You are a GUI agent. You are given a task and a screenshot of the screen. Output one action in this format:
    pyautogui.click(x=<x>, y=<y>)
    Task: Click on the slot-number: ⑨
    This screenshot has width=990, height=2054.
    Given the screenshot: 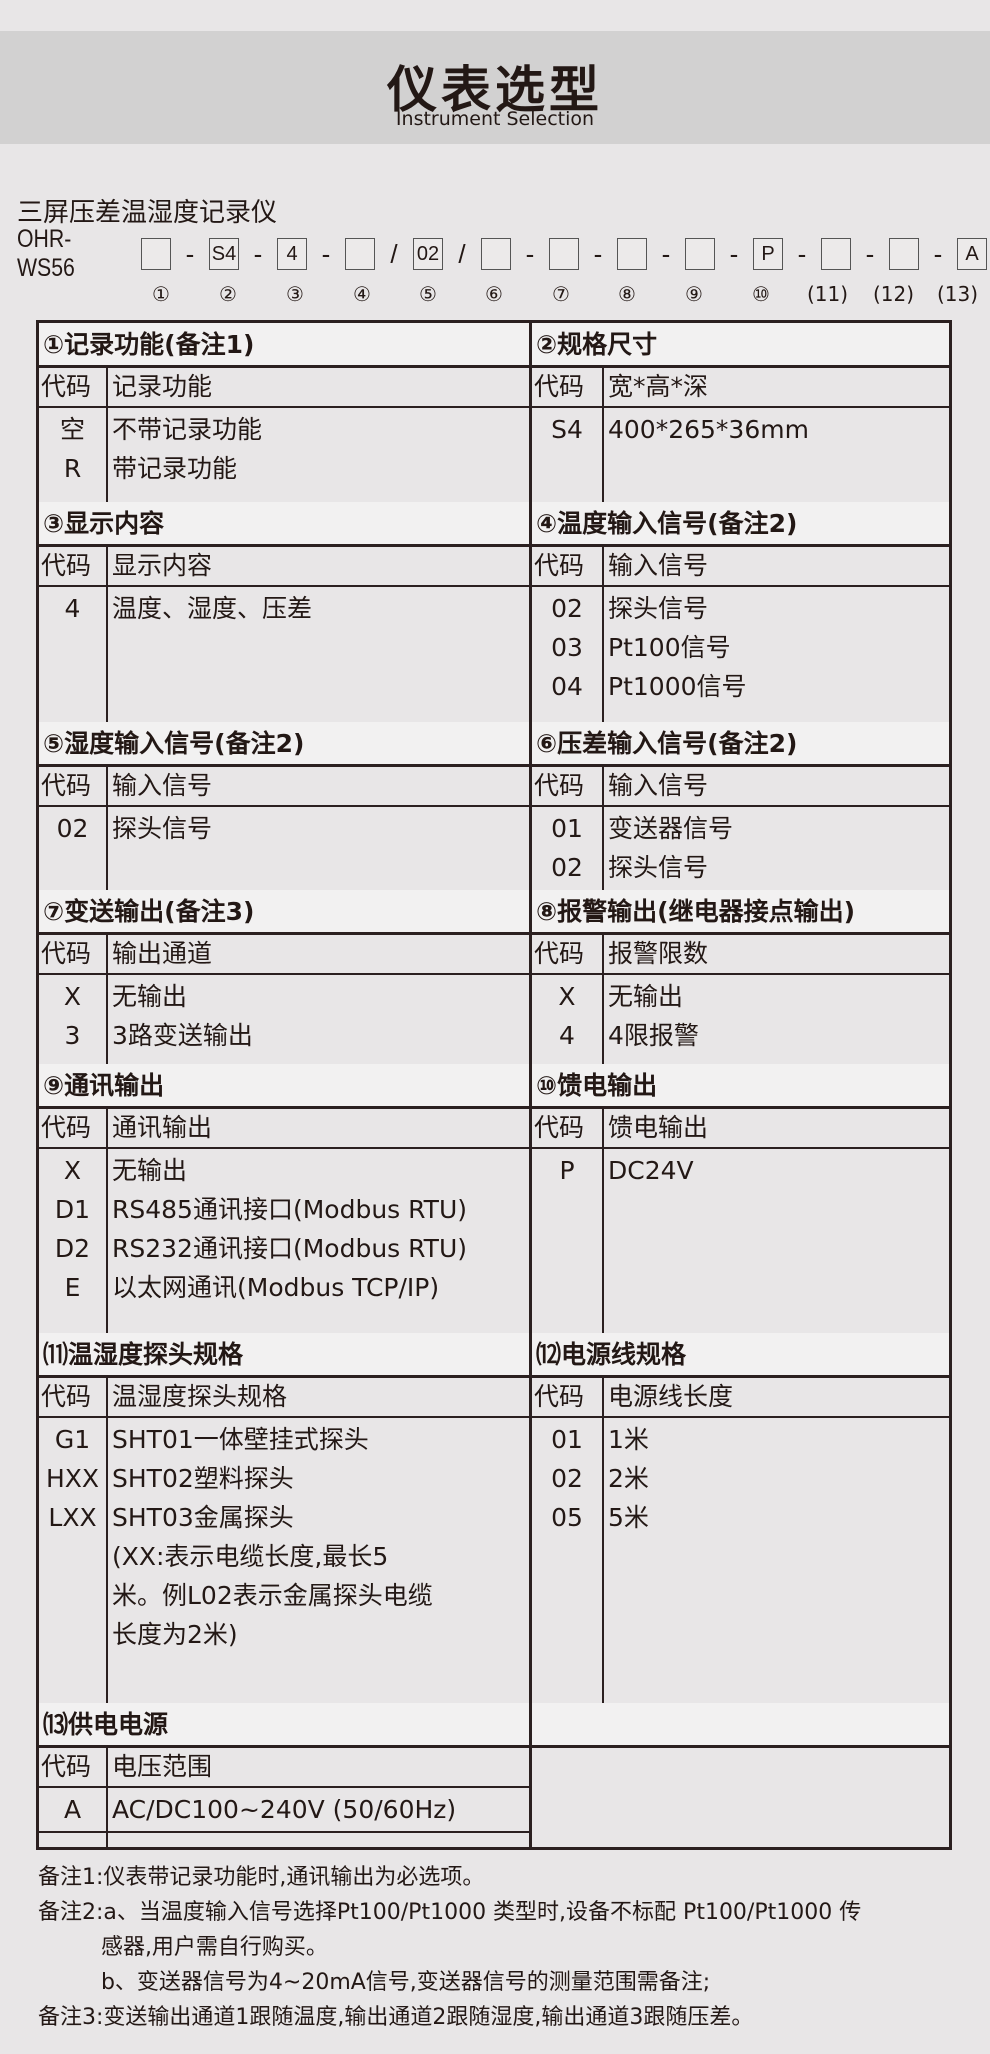 What is the action you would take?
    pyautogui.click(x=694, y=294)
    